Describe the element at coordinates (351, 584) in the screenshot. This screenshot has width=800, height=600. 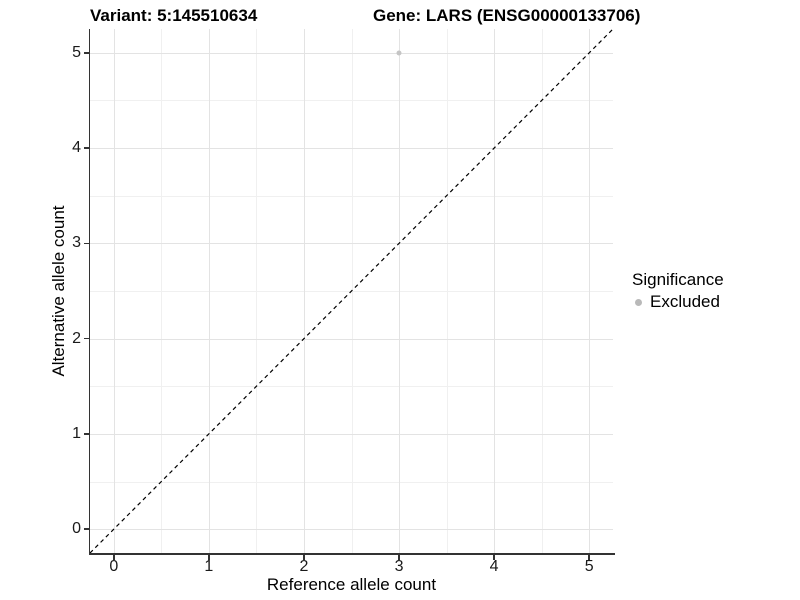
I see `x-axis-title: Reference allele count` at that location.